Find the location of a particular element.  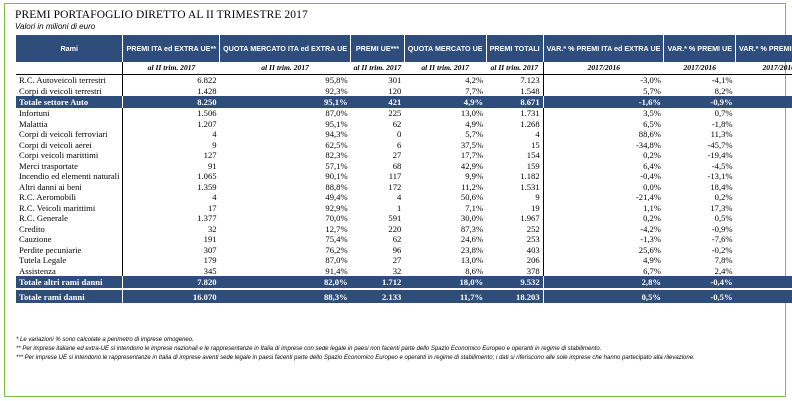

cell-value: 301 is located at coordinates (395, 80).